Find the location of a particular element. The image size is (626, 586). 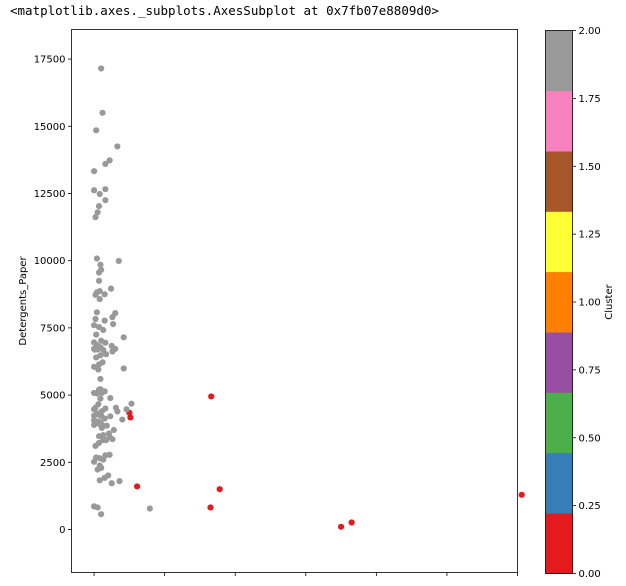

x-axis is located at coordinates (305, 574).